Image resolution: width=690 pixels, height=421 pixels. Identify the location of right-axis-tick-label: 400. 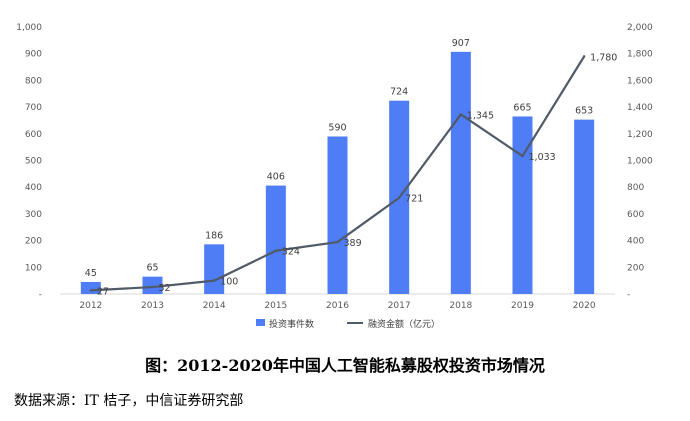
(635, 242).